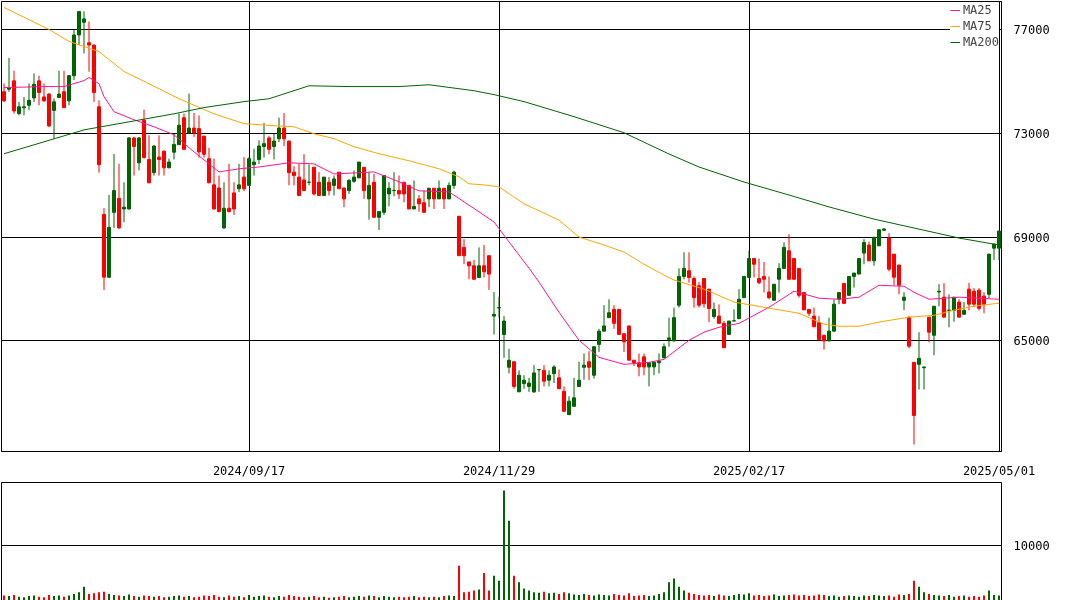 The height and width of the screenshot is (600, 1065). I want to click on legend-label: MA75, so click(977, 26).